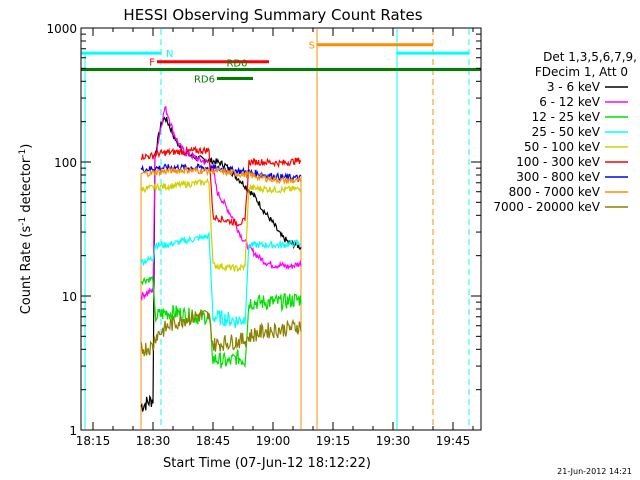 The width and height of the screenshot is (640, 480). What do you see at coordinates (333, 441) in the screenshot?
I see `x-tick-label-4: 19:15` at bounding box center [333, 441].